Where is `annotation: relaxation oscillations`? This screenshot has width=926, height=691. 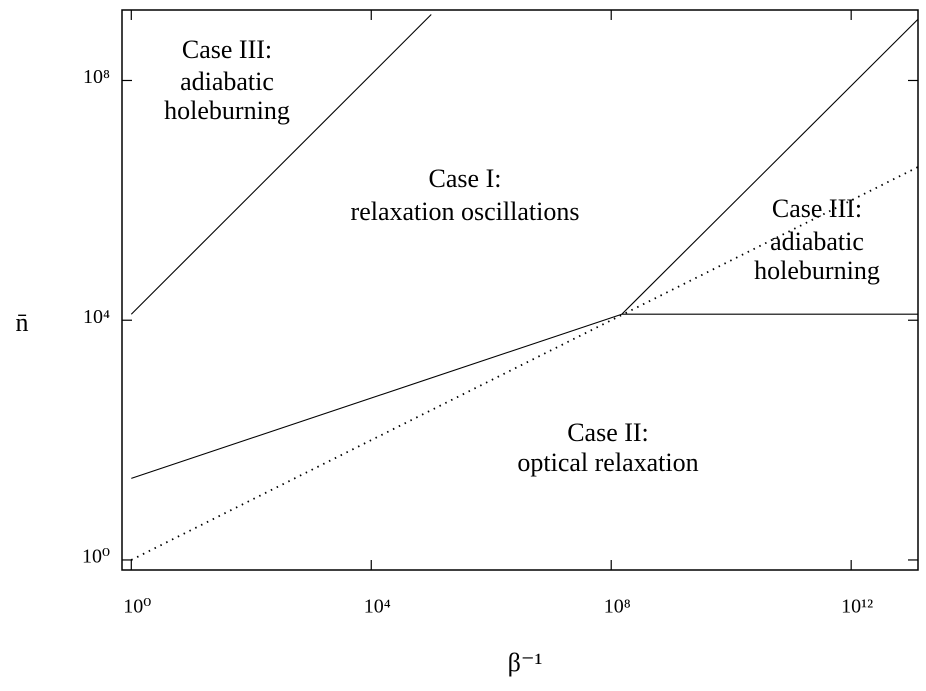
annotation: relaxation oscillations is located at coordinates (465, 211).